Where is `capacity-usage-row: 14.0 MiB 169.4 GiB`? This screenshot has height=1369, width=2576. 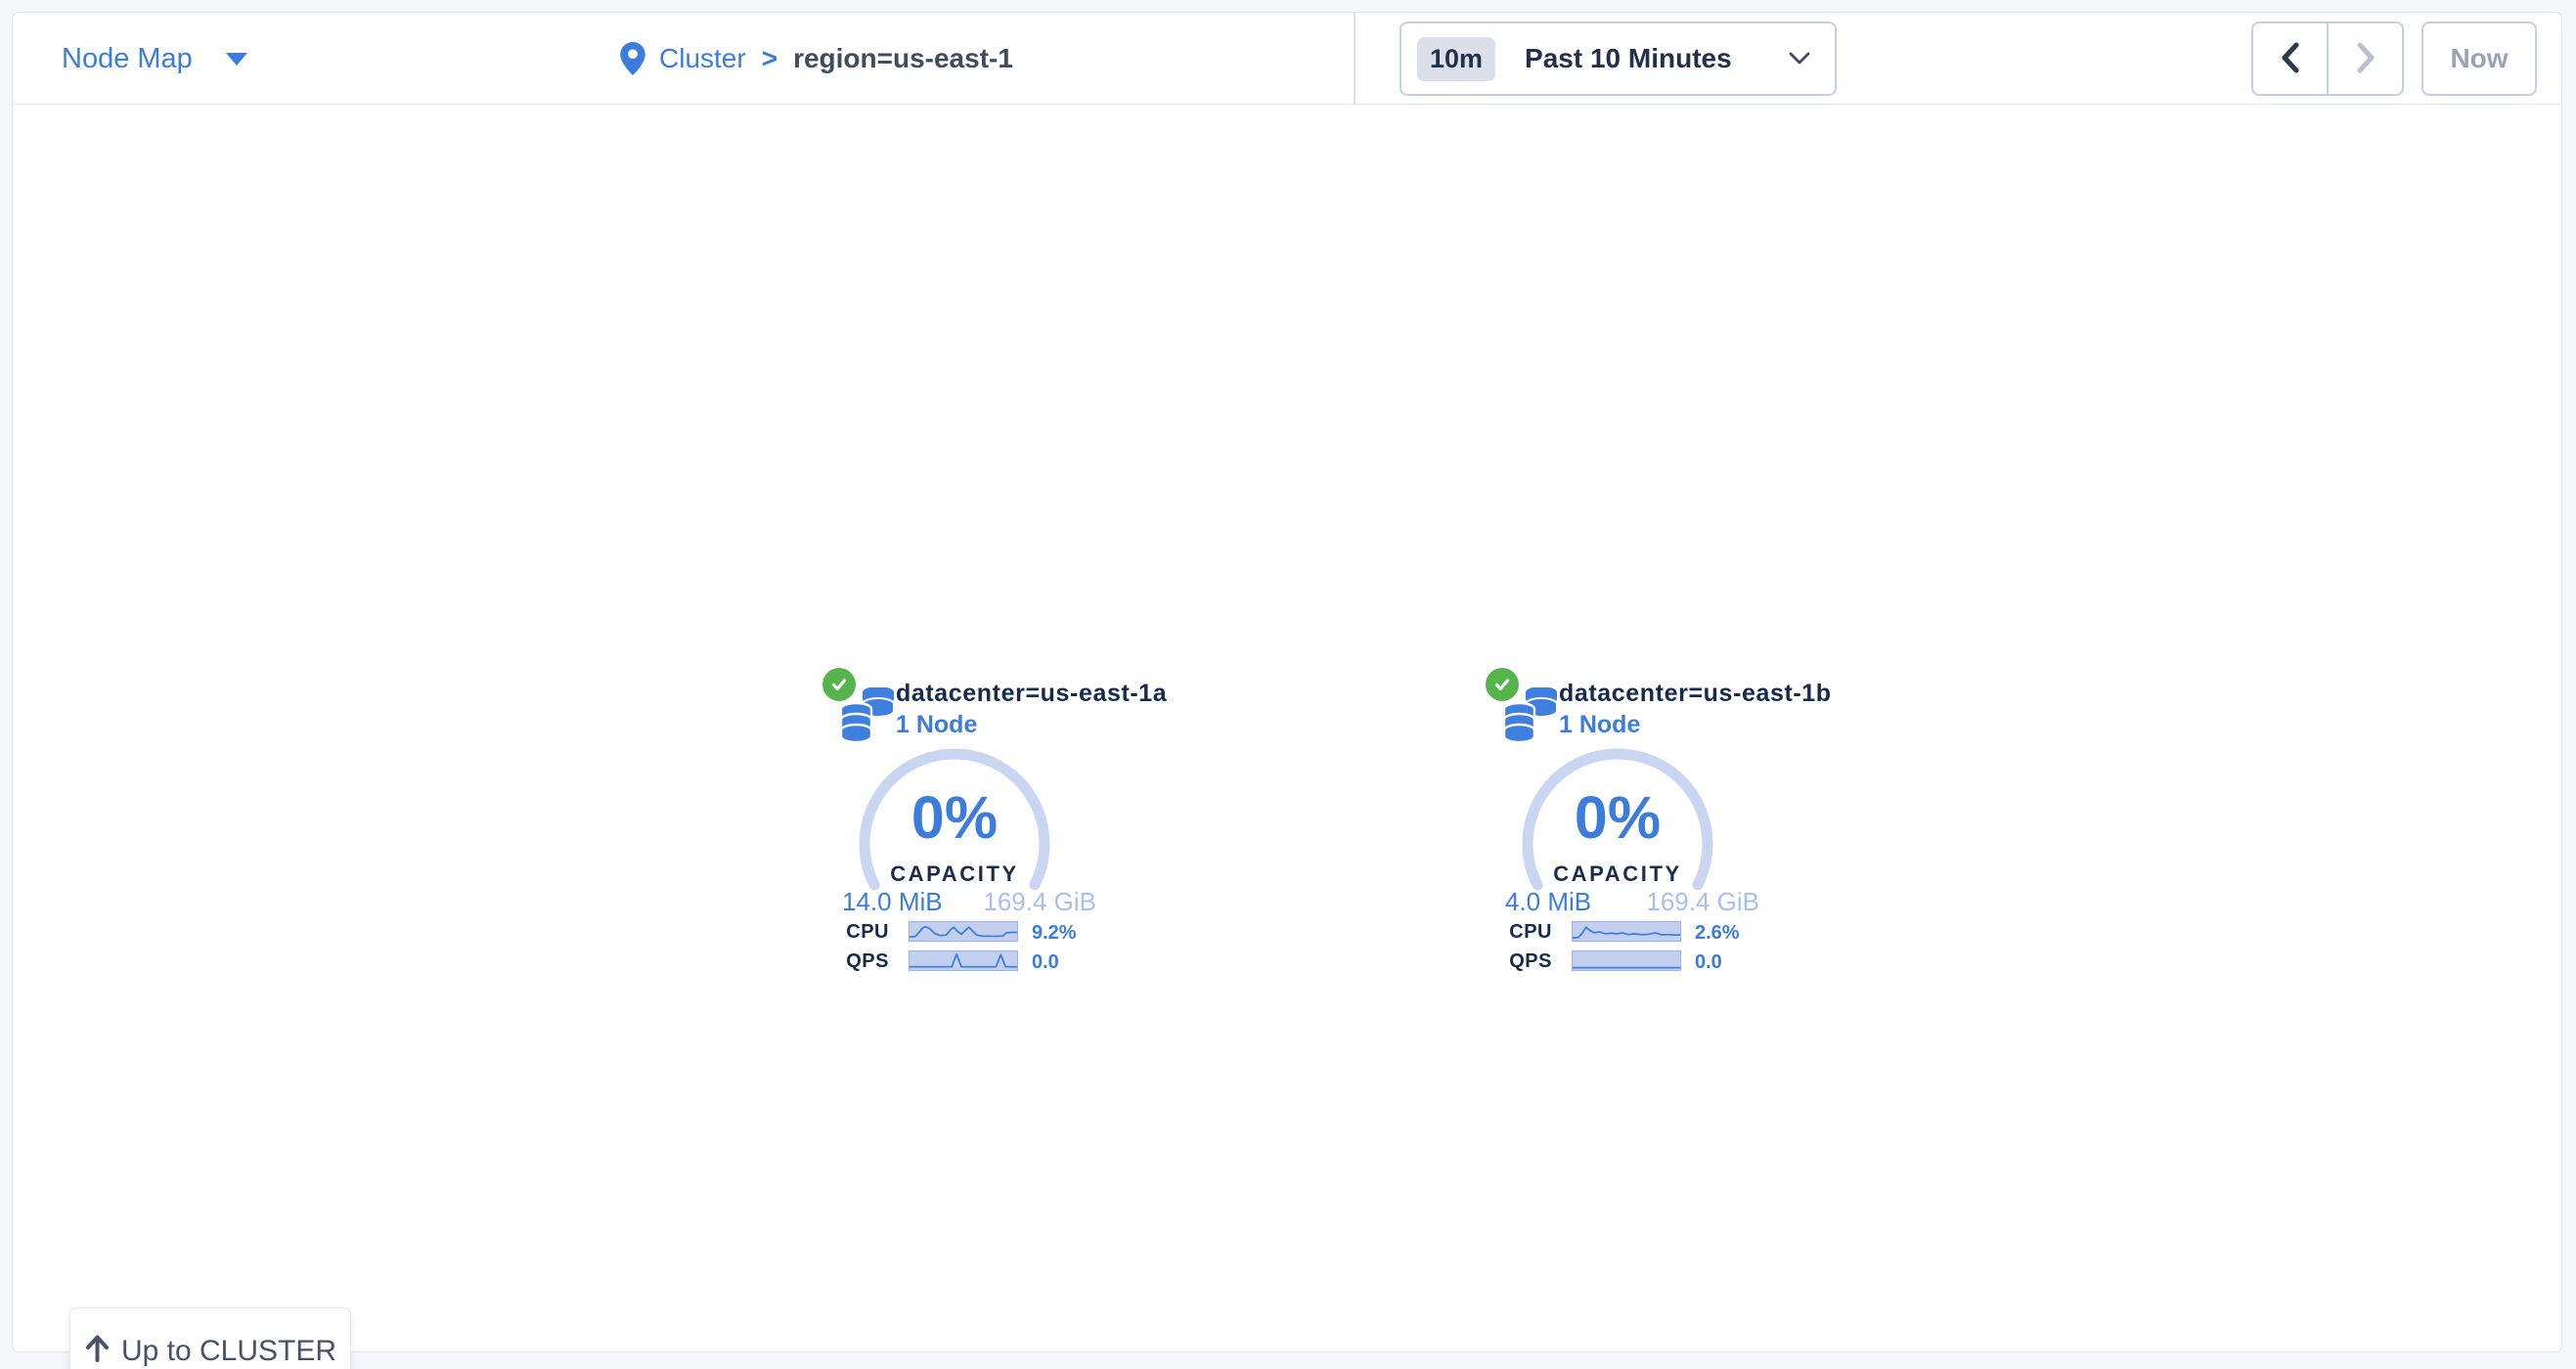 capacity-usage-row: 14.0 MiB 169.4 GiB is located at coordinates (969, 902).